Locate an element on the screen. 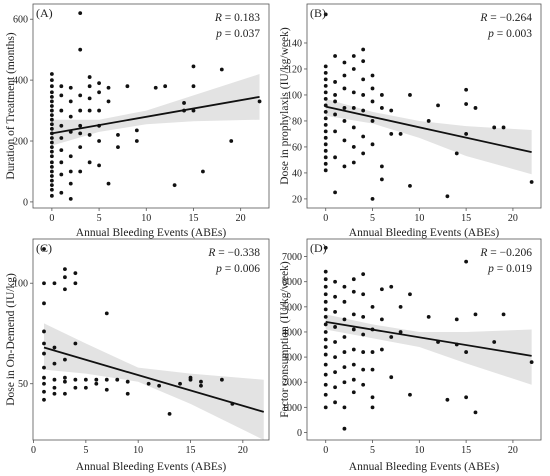  y-tick-label: 50 is located at coordinates (23, 384).